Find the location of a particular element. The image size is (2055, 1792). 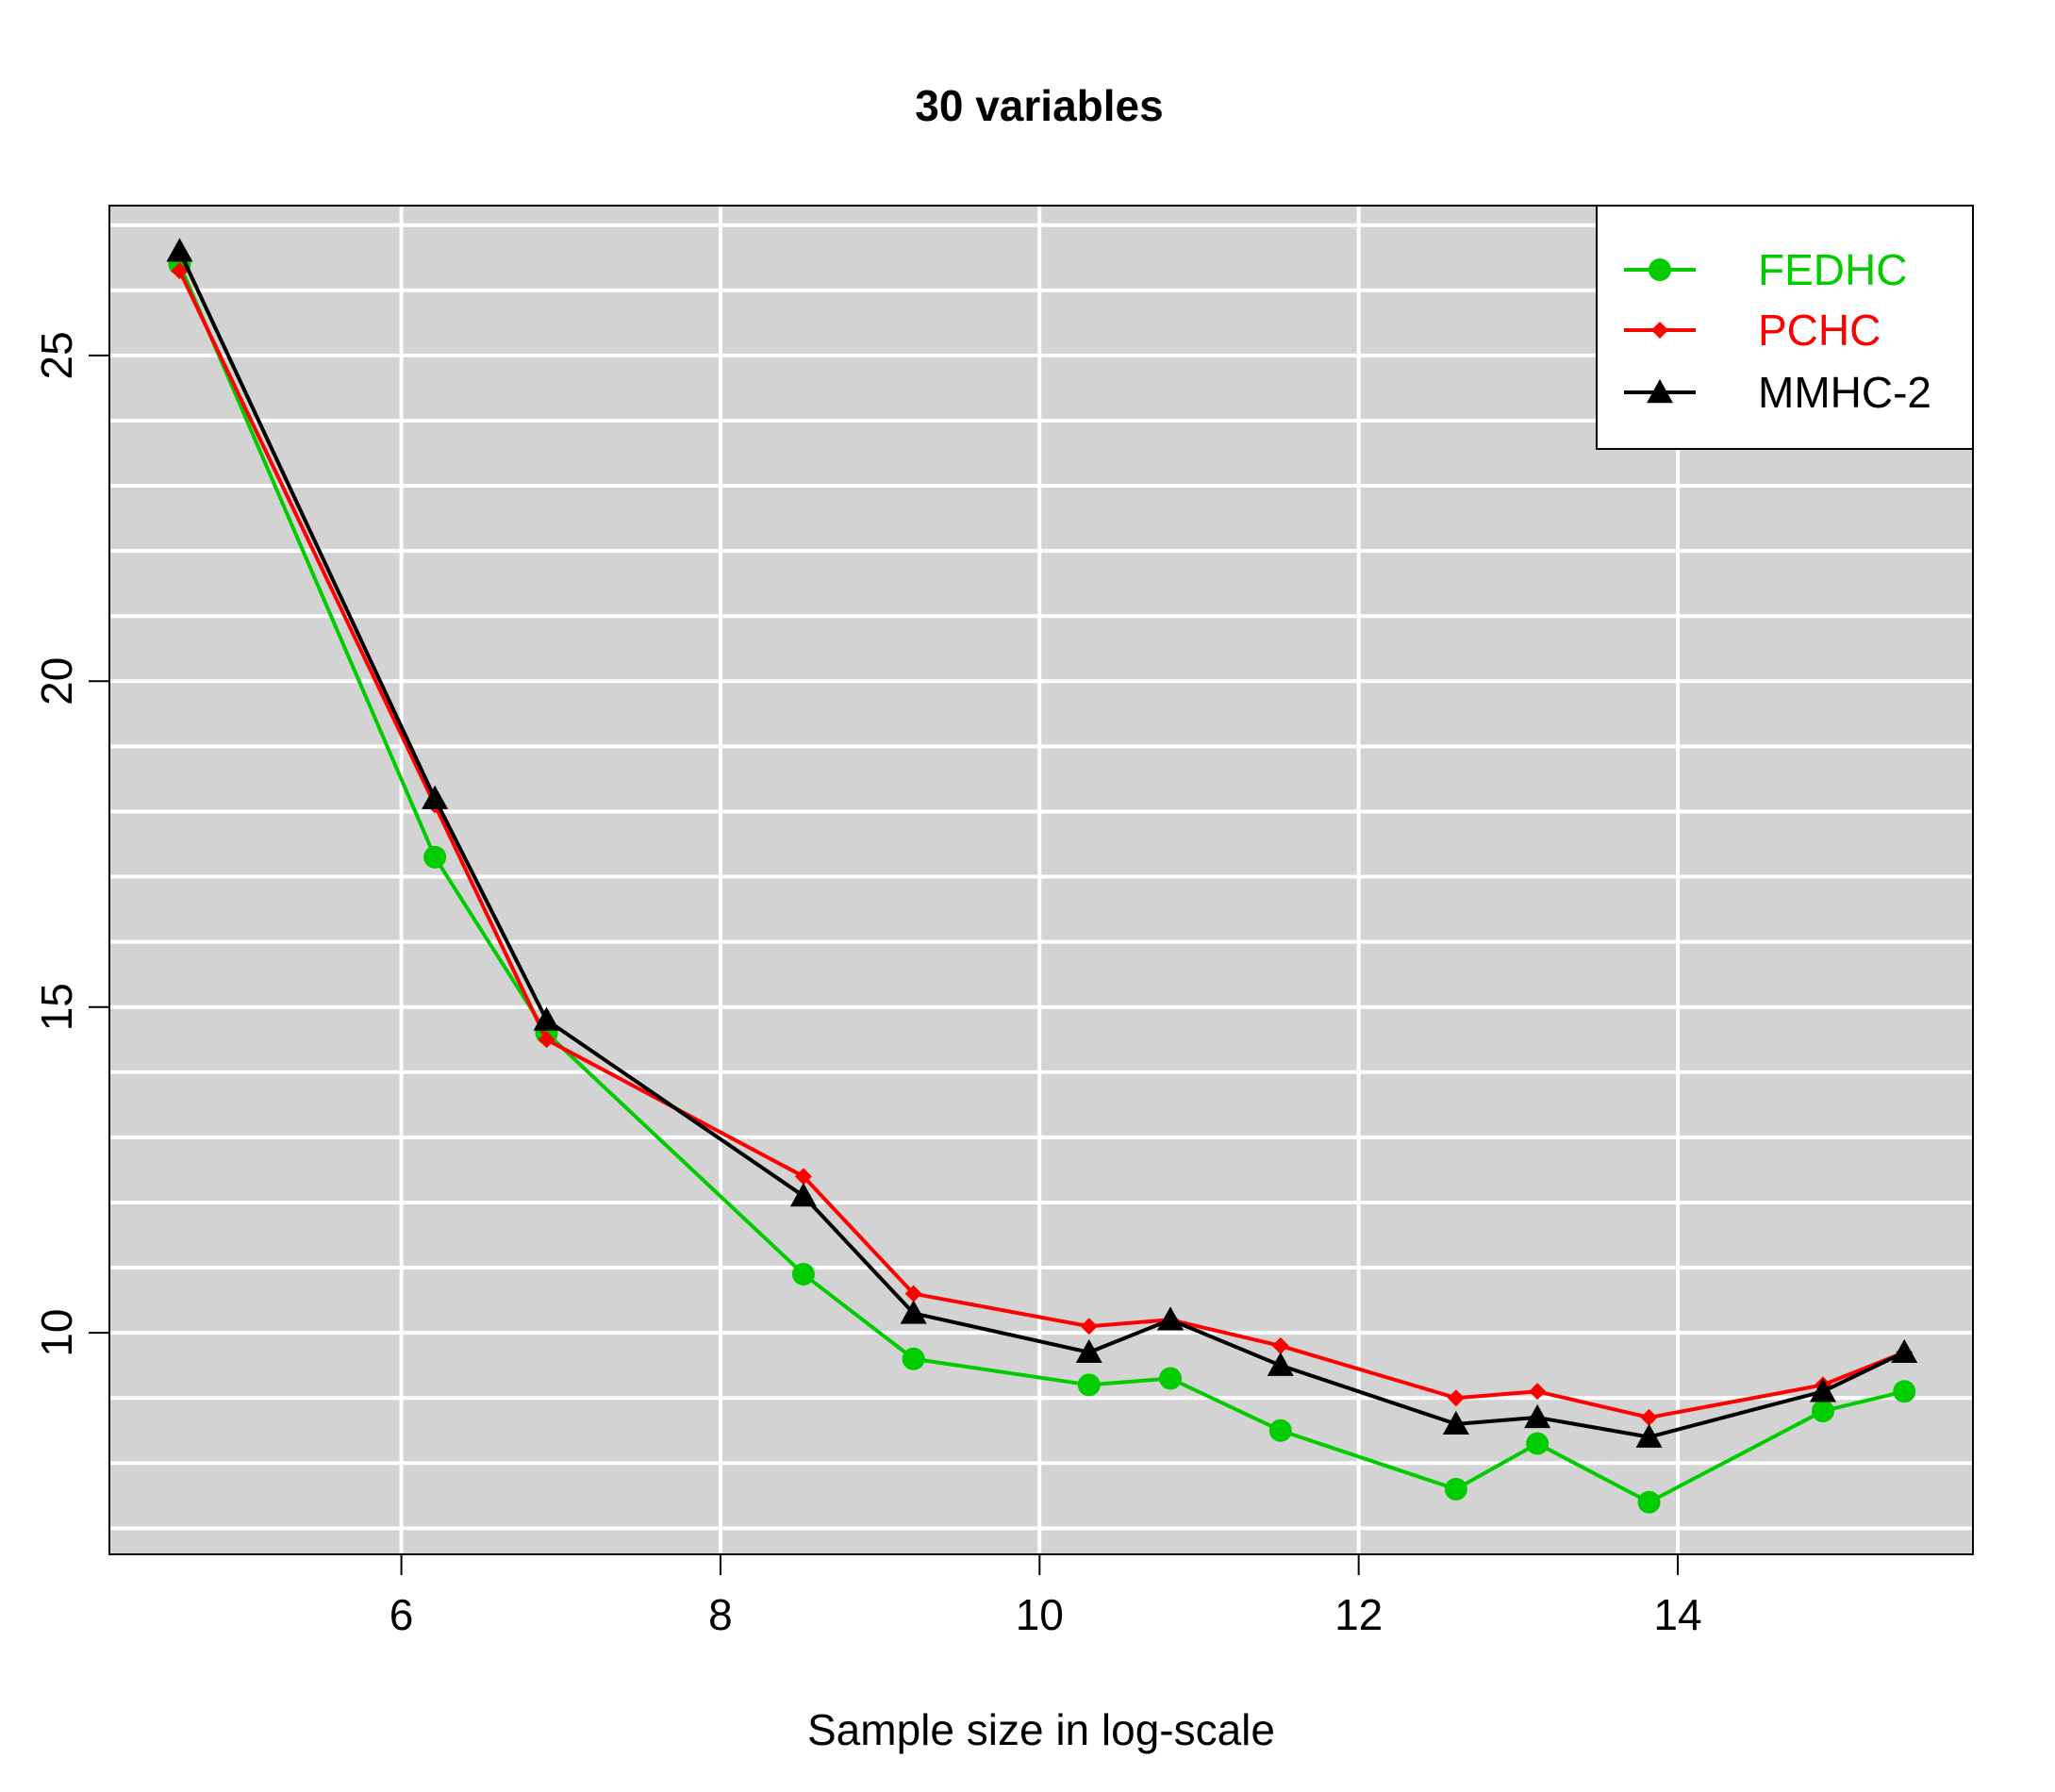

x-axis-label: Sample size in log-scale is located at coordinates (1041, 1729).